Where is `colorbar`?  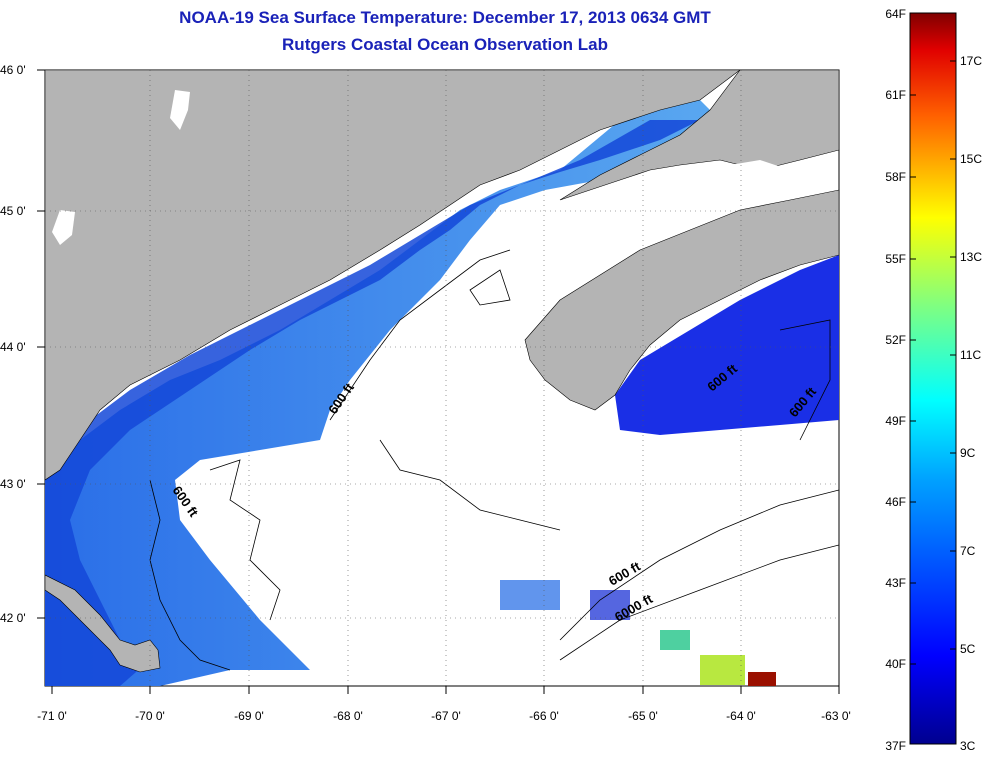 colorbar is located at coordinates (933, 378).